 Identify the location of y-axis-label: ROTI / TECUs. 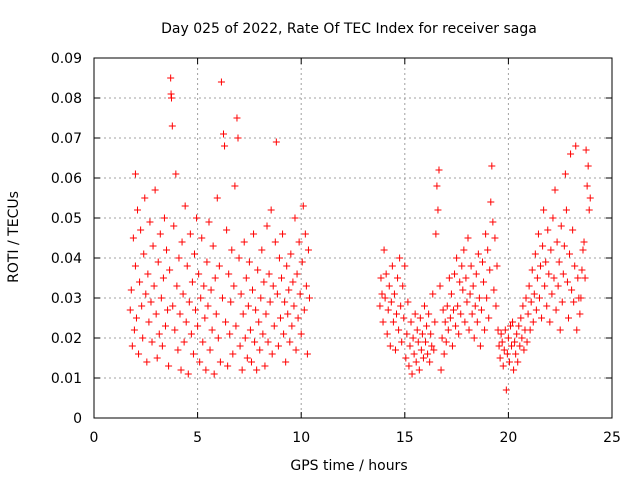
(14, 237).